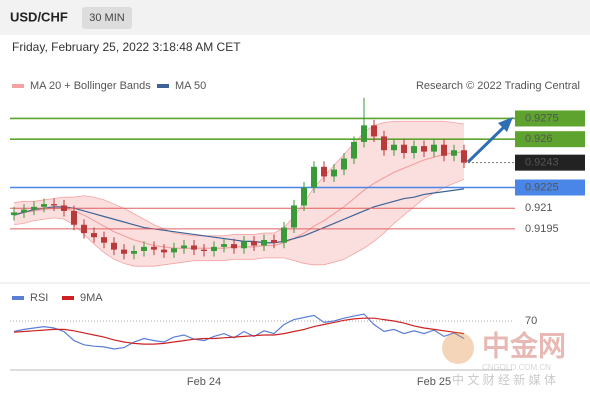 This screenshot has width=590, height=400. I want to click on forecast-arrow, so click(486, 144).